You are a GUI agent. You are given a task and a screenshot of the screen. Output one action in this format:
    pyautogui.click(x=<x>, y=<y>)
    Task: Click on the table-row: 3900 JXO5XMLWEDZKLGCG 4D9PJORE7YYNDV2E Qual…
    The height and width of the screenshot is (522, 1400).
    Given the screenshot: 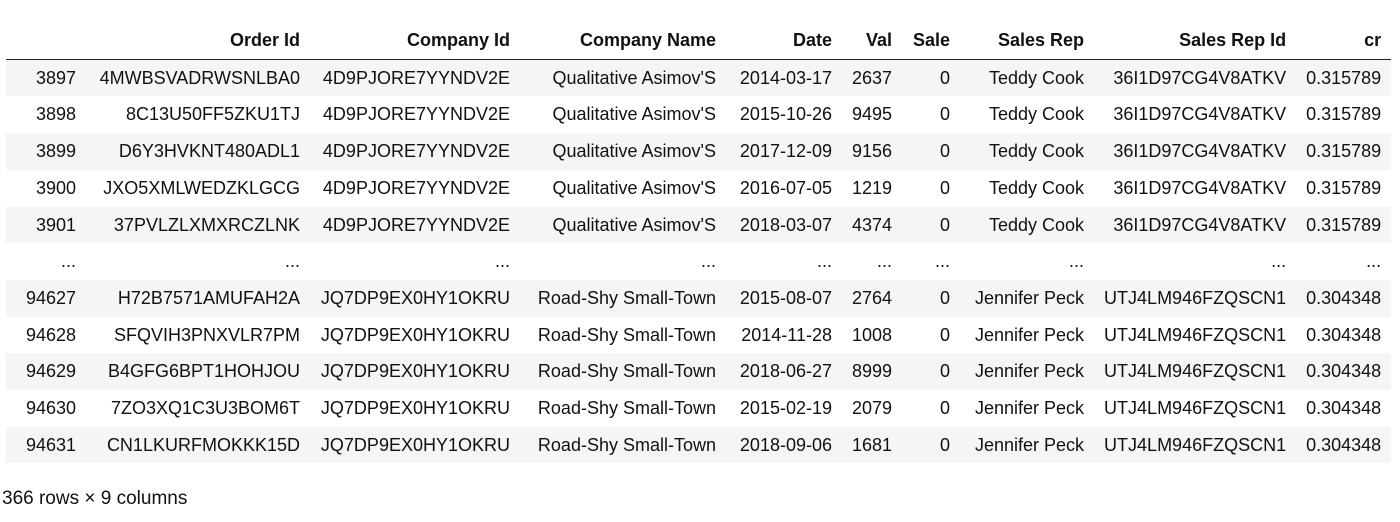 What is the action you would take?
    pyautogui.click(x=699, y=188)
    